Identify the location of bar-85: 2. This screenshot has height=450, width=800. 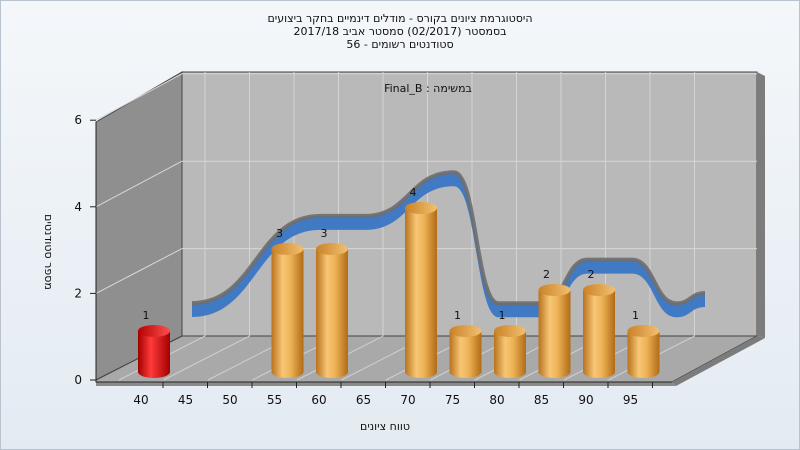
(554, 323).